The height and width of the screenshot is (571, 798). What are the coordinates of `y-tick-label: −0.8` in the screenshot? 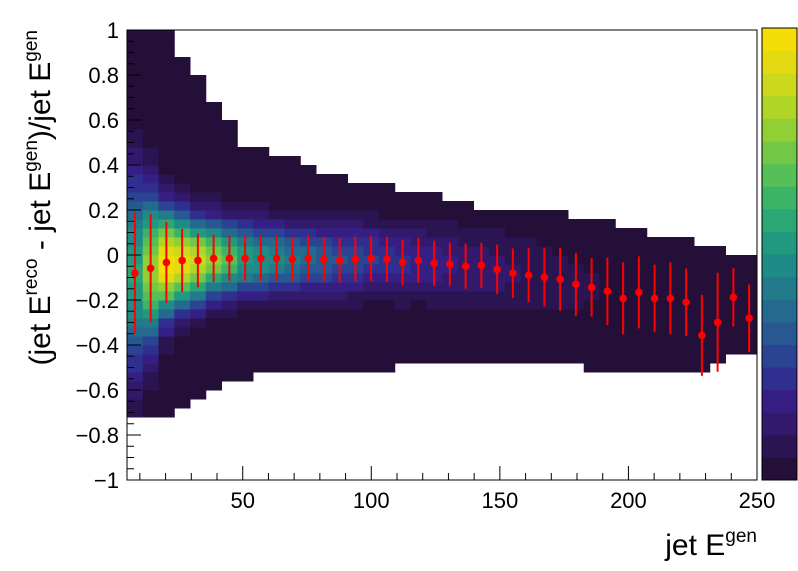 It's located at (97, 435).